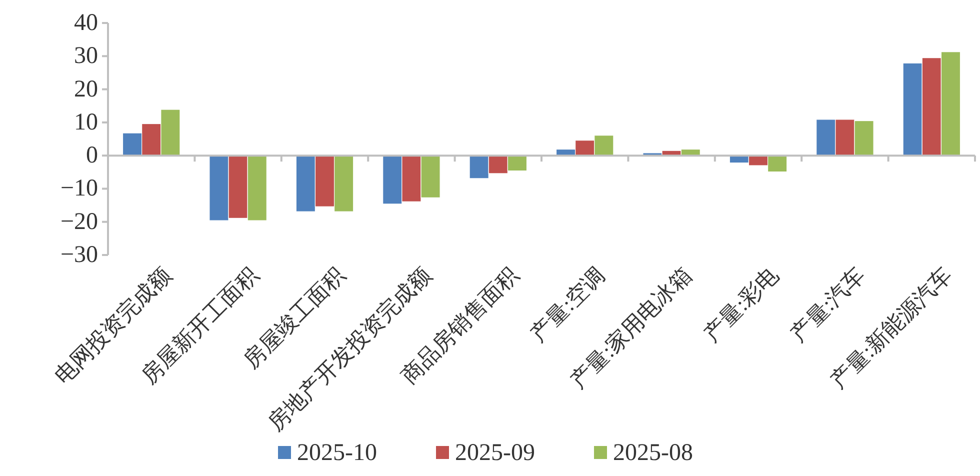 This screenshot has width=980, height=476. Describe the element at coordinates (741, 304) in the screenshot. I see `x-tick-label: 产量:彩电` at that location.